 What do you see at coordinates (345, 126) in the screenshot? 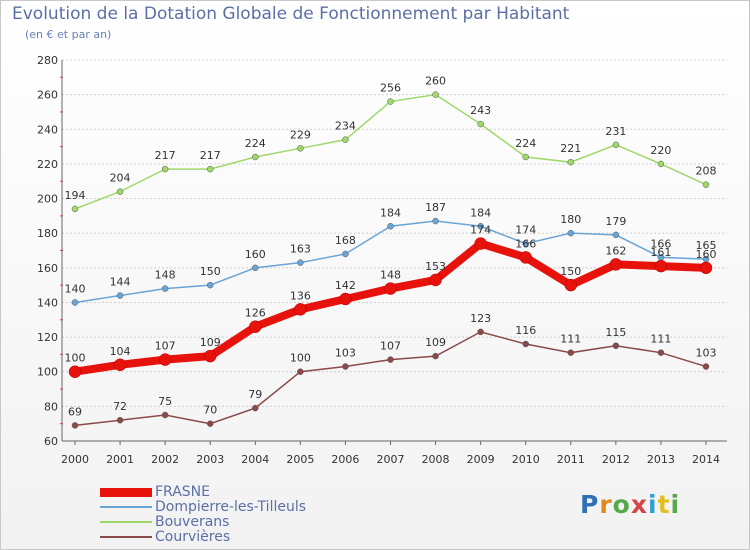
I see `data-label-bouverans: 234` at bounding box center [345, 126].